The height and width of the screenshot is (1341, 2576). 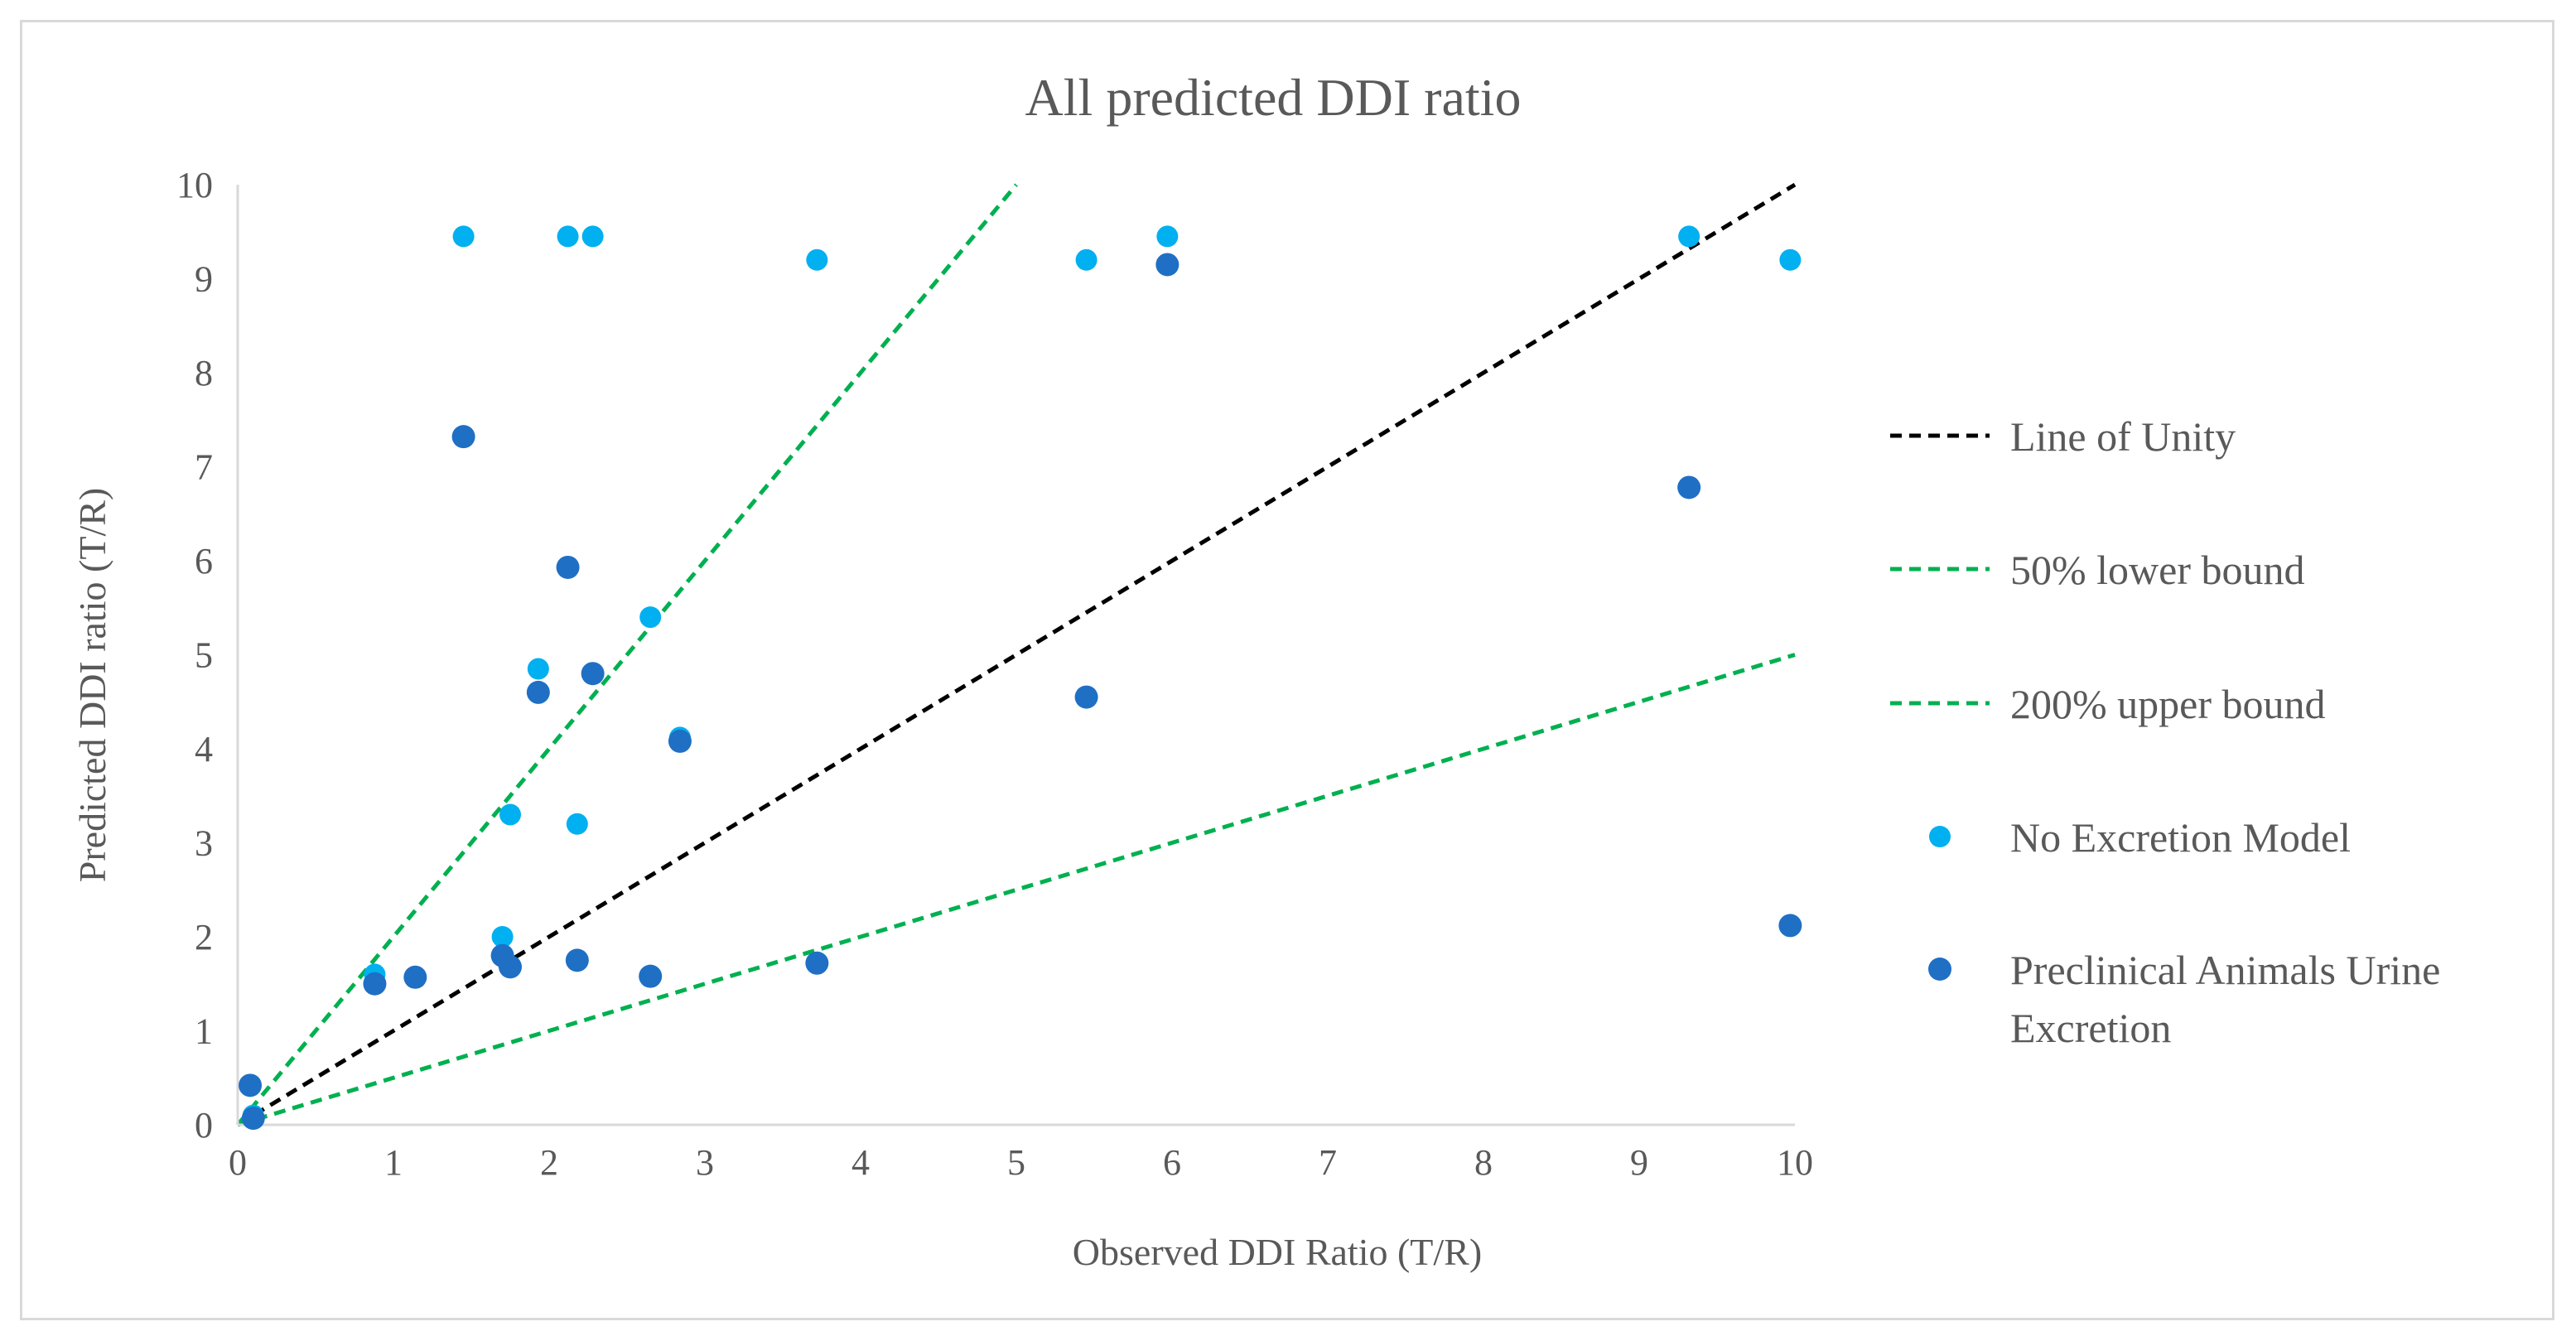 What do you see at coordinates (705, 1162) in the screenshot?
I see `x-tick-label: 3` at bounding box center [705, 1162].